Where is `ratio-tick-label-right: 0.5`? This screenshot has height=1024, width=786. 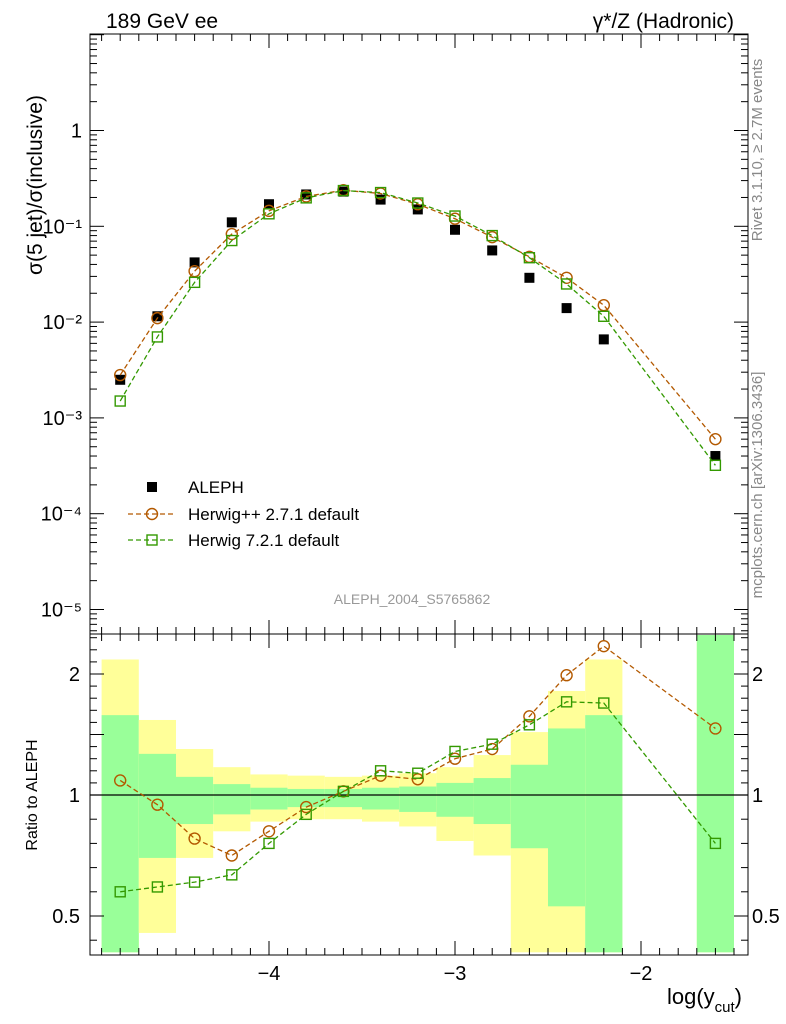
ratio-tick-label-right: 0.5 is located at coordinates (766, 917).